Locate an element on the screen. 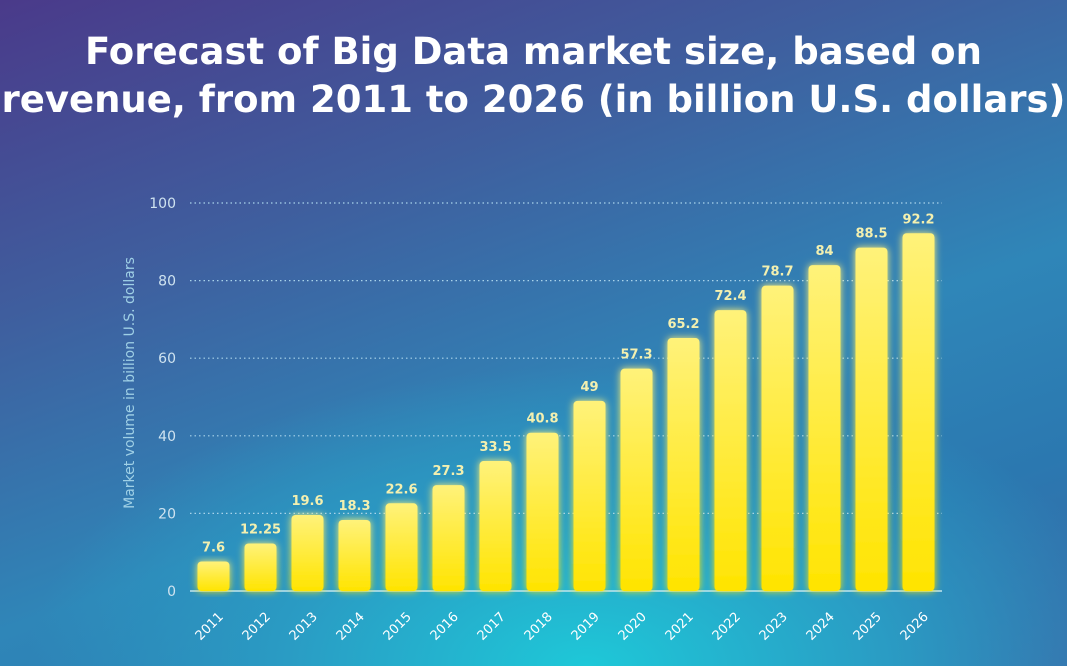 The width and height of the screenshot is (1067, 666). y-tick-label: 60 is located at coordinates (167, 359).